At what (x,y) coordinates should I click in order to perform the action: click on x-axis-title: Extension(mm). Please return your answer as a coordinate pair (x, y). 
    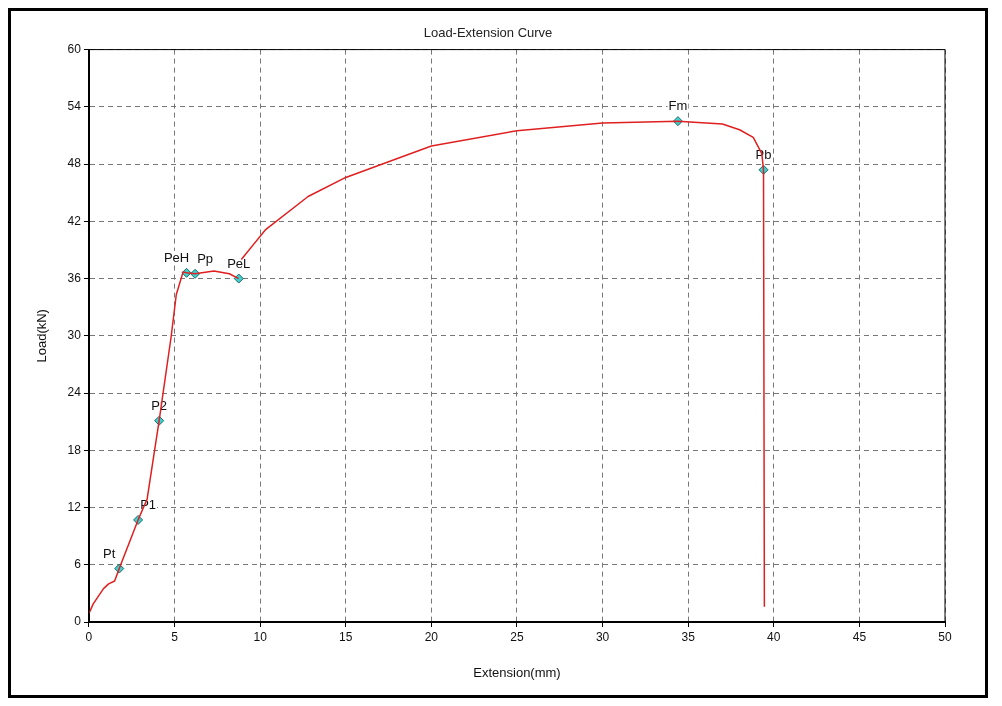
    Looking at the image, I should click on (517, 672).